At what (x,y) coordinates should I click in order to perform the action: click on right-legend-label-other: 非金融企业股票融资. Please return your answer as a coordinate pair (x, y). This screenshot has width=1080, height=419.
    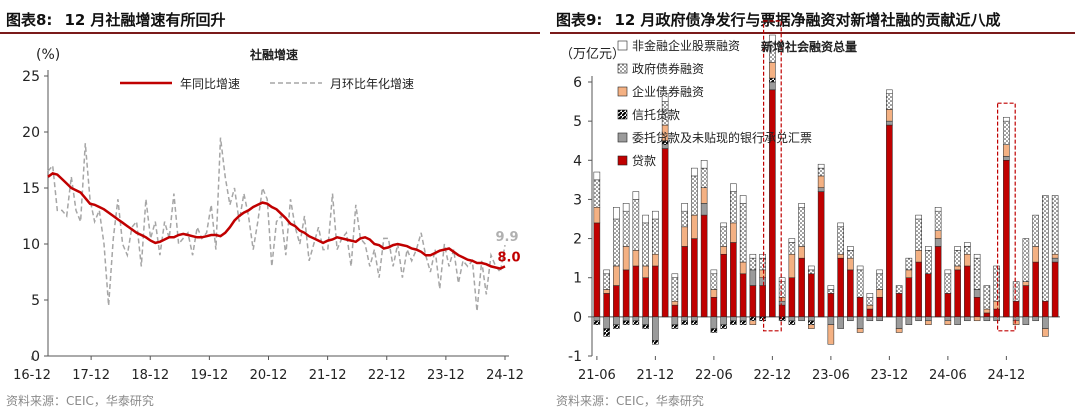
    Looking at the image, I should click on (686, 45).